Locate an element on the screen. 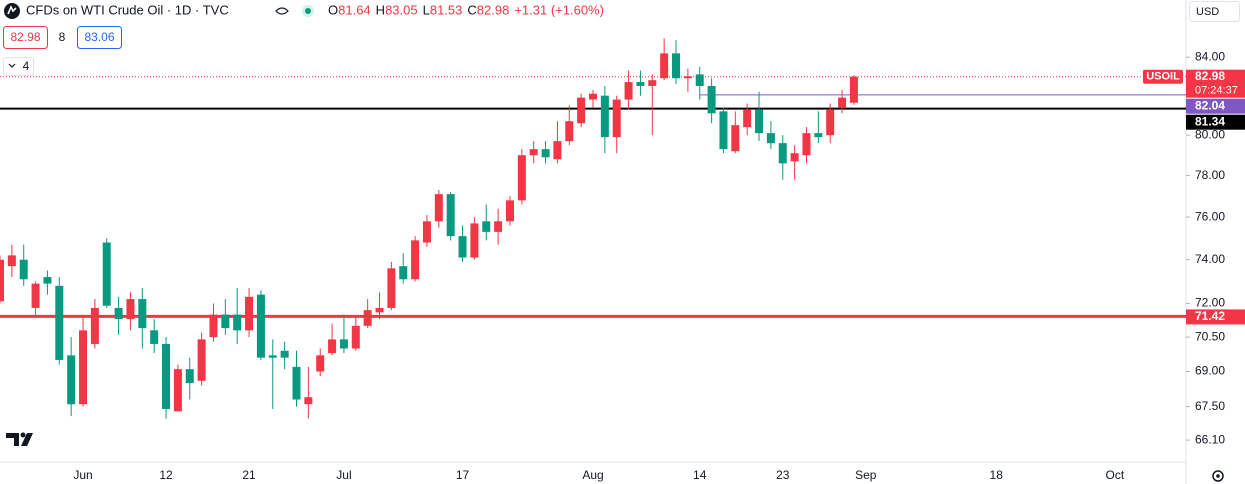  y-tick-label: 67.50 is located at coordinates (1210, 406).